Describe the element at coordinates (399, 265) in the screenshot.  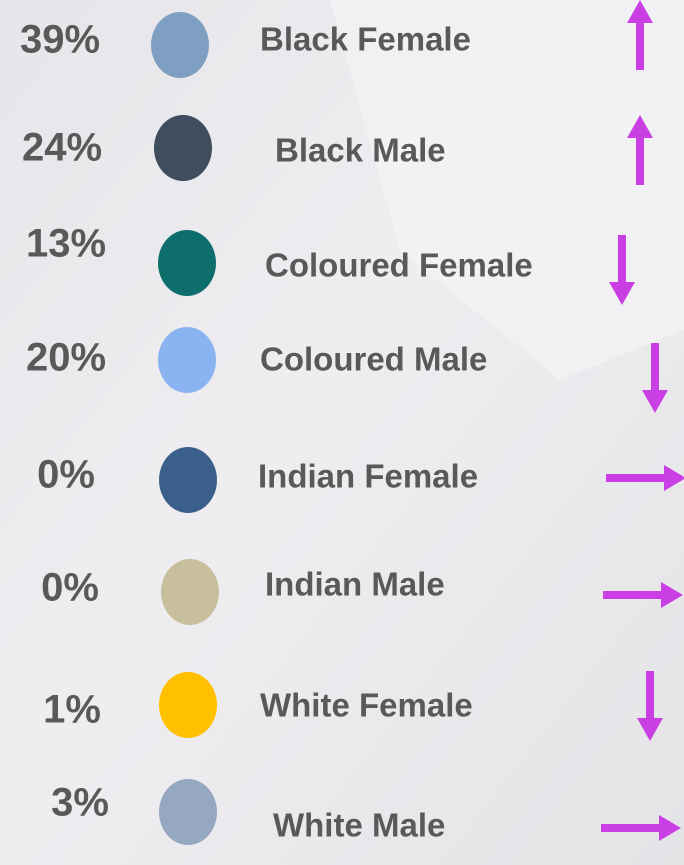
I see `category-label: Coloured Female` at that location.